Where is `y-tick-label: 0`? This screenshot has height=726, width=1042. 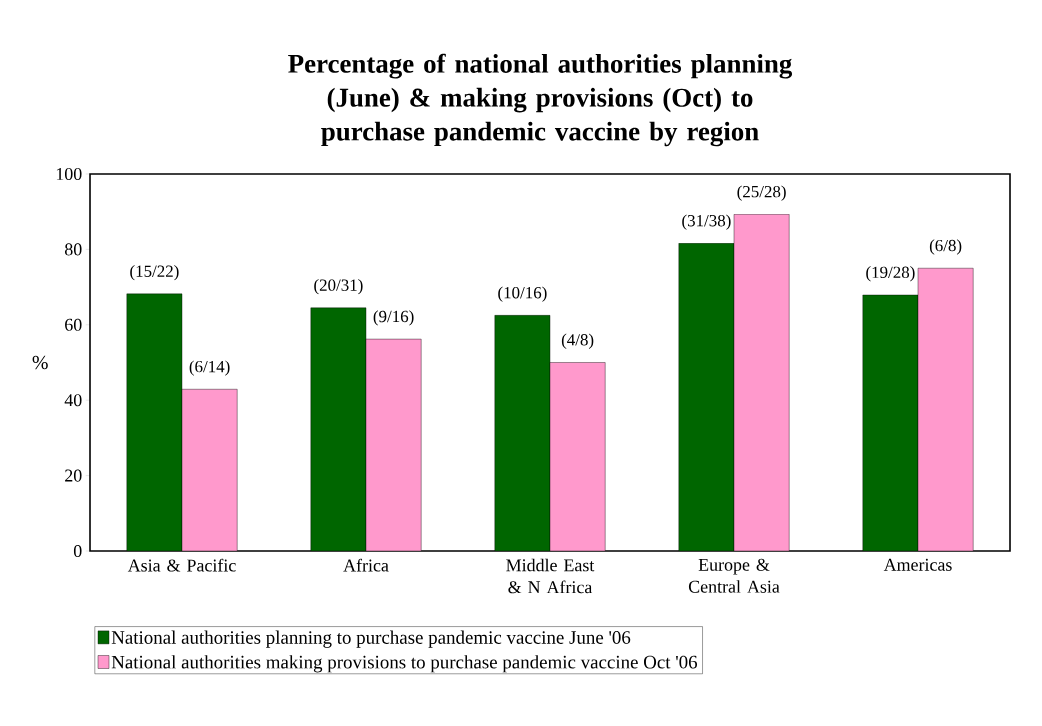 y-tick-label: 0 is located at coordinates (77, 551).